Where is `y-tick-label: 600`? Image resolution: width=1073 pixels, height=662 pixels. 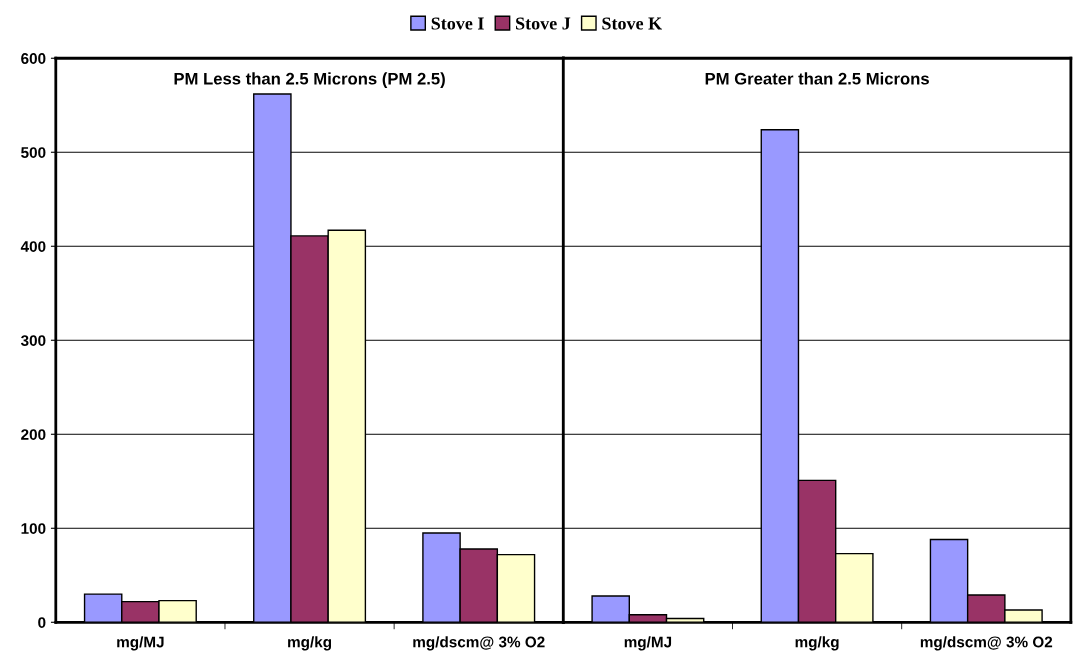
y-tick-label: 600 is located at coordinates (33, 58).